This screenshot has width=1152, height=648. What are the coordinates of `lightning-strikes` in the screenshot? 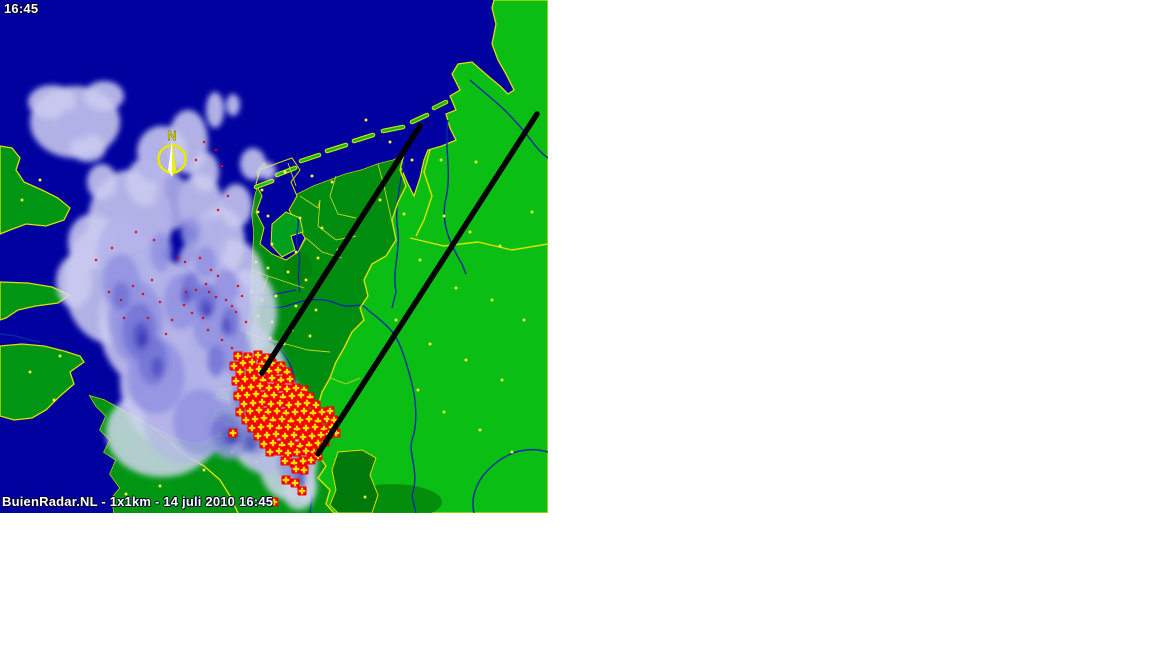 It's located at (284, 428).